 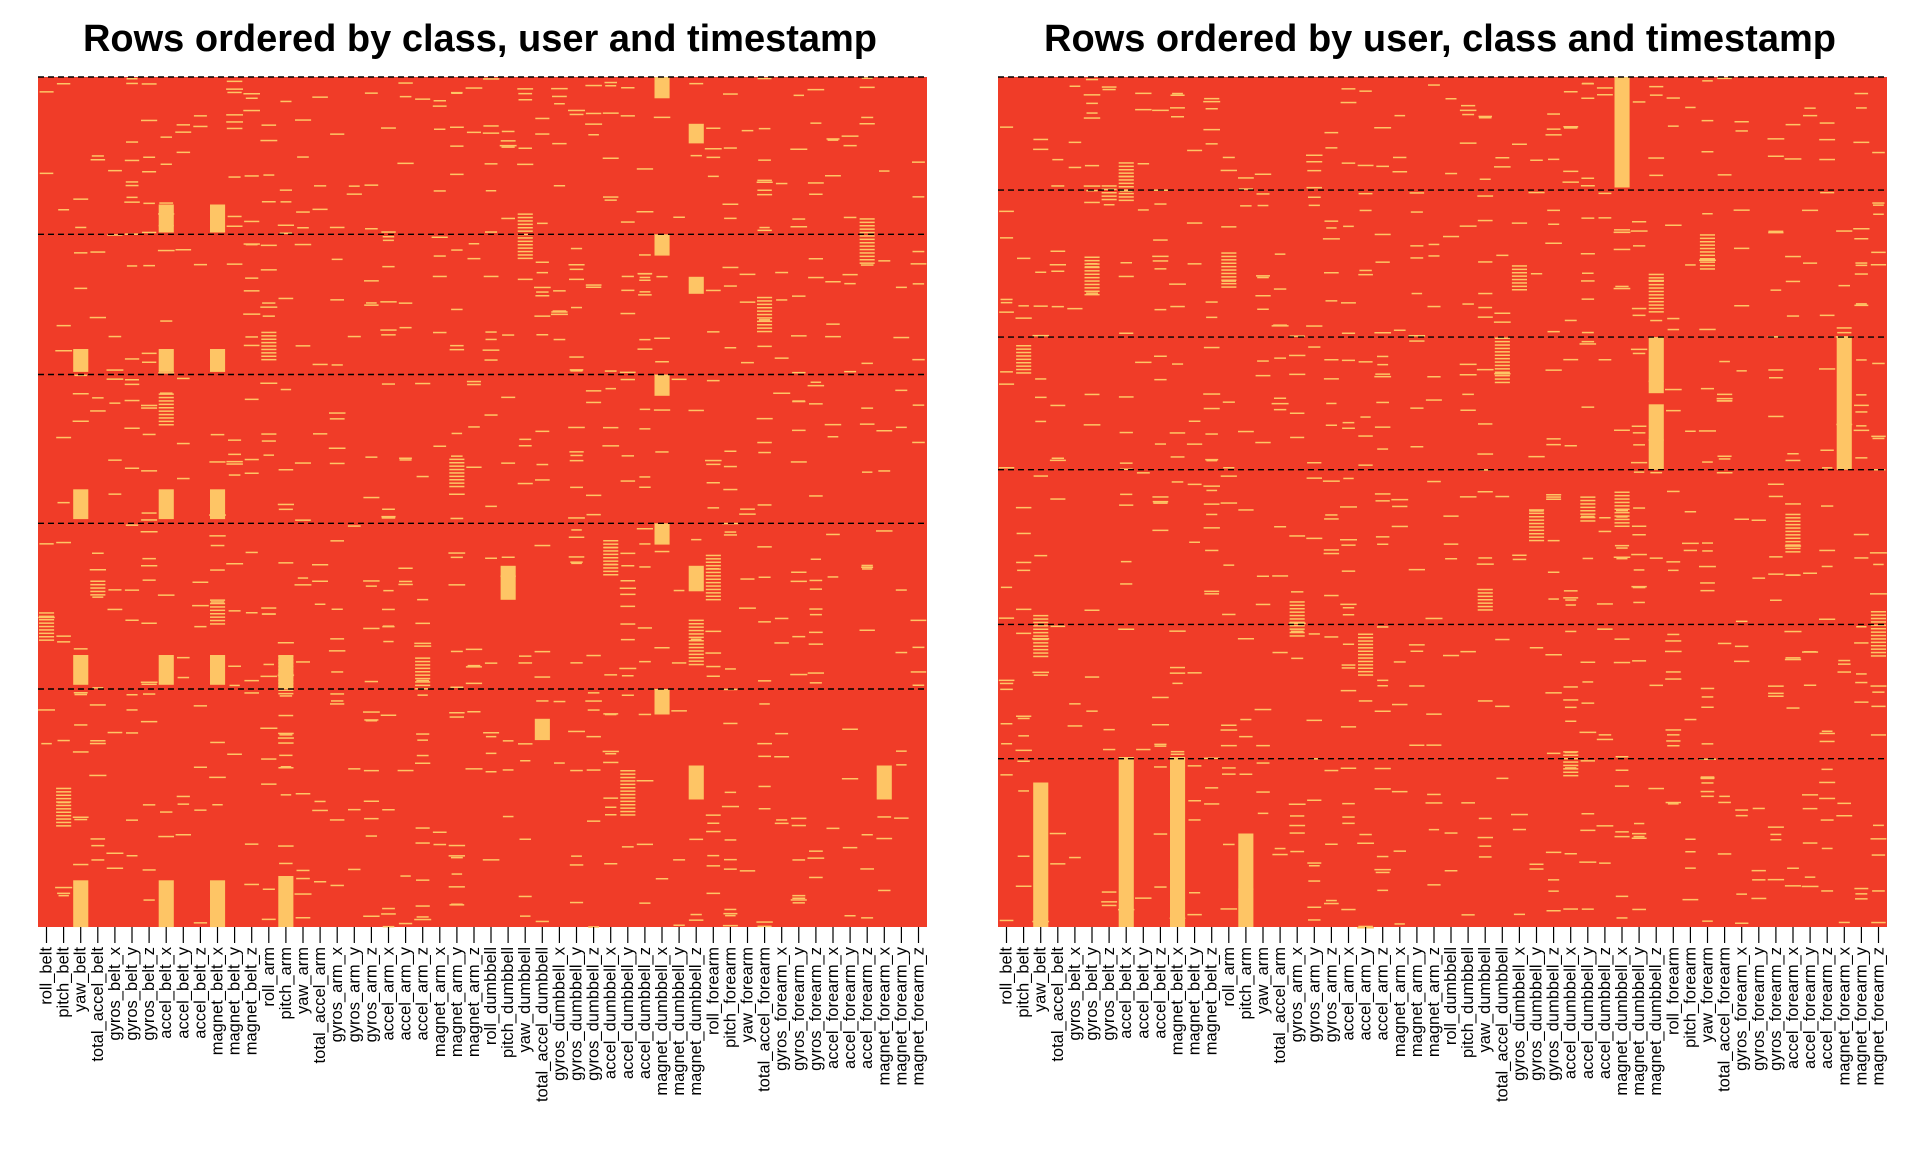 I want to click on x-tick-label: gyros_arm_z, so click(x=1331, y=994).